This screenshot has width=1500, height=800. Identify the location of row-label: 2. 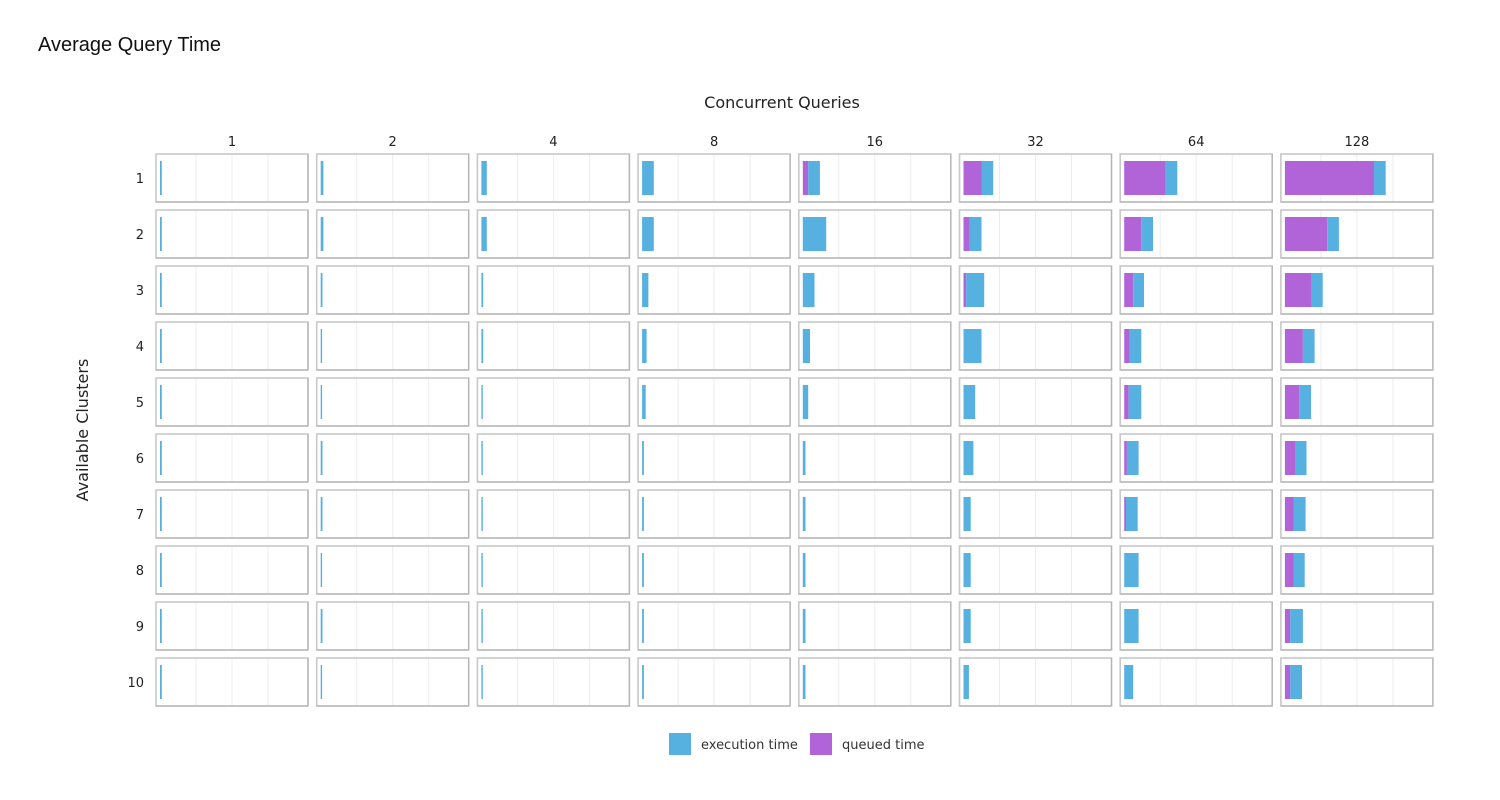
(140, 235).